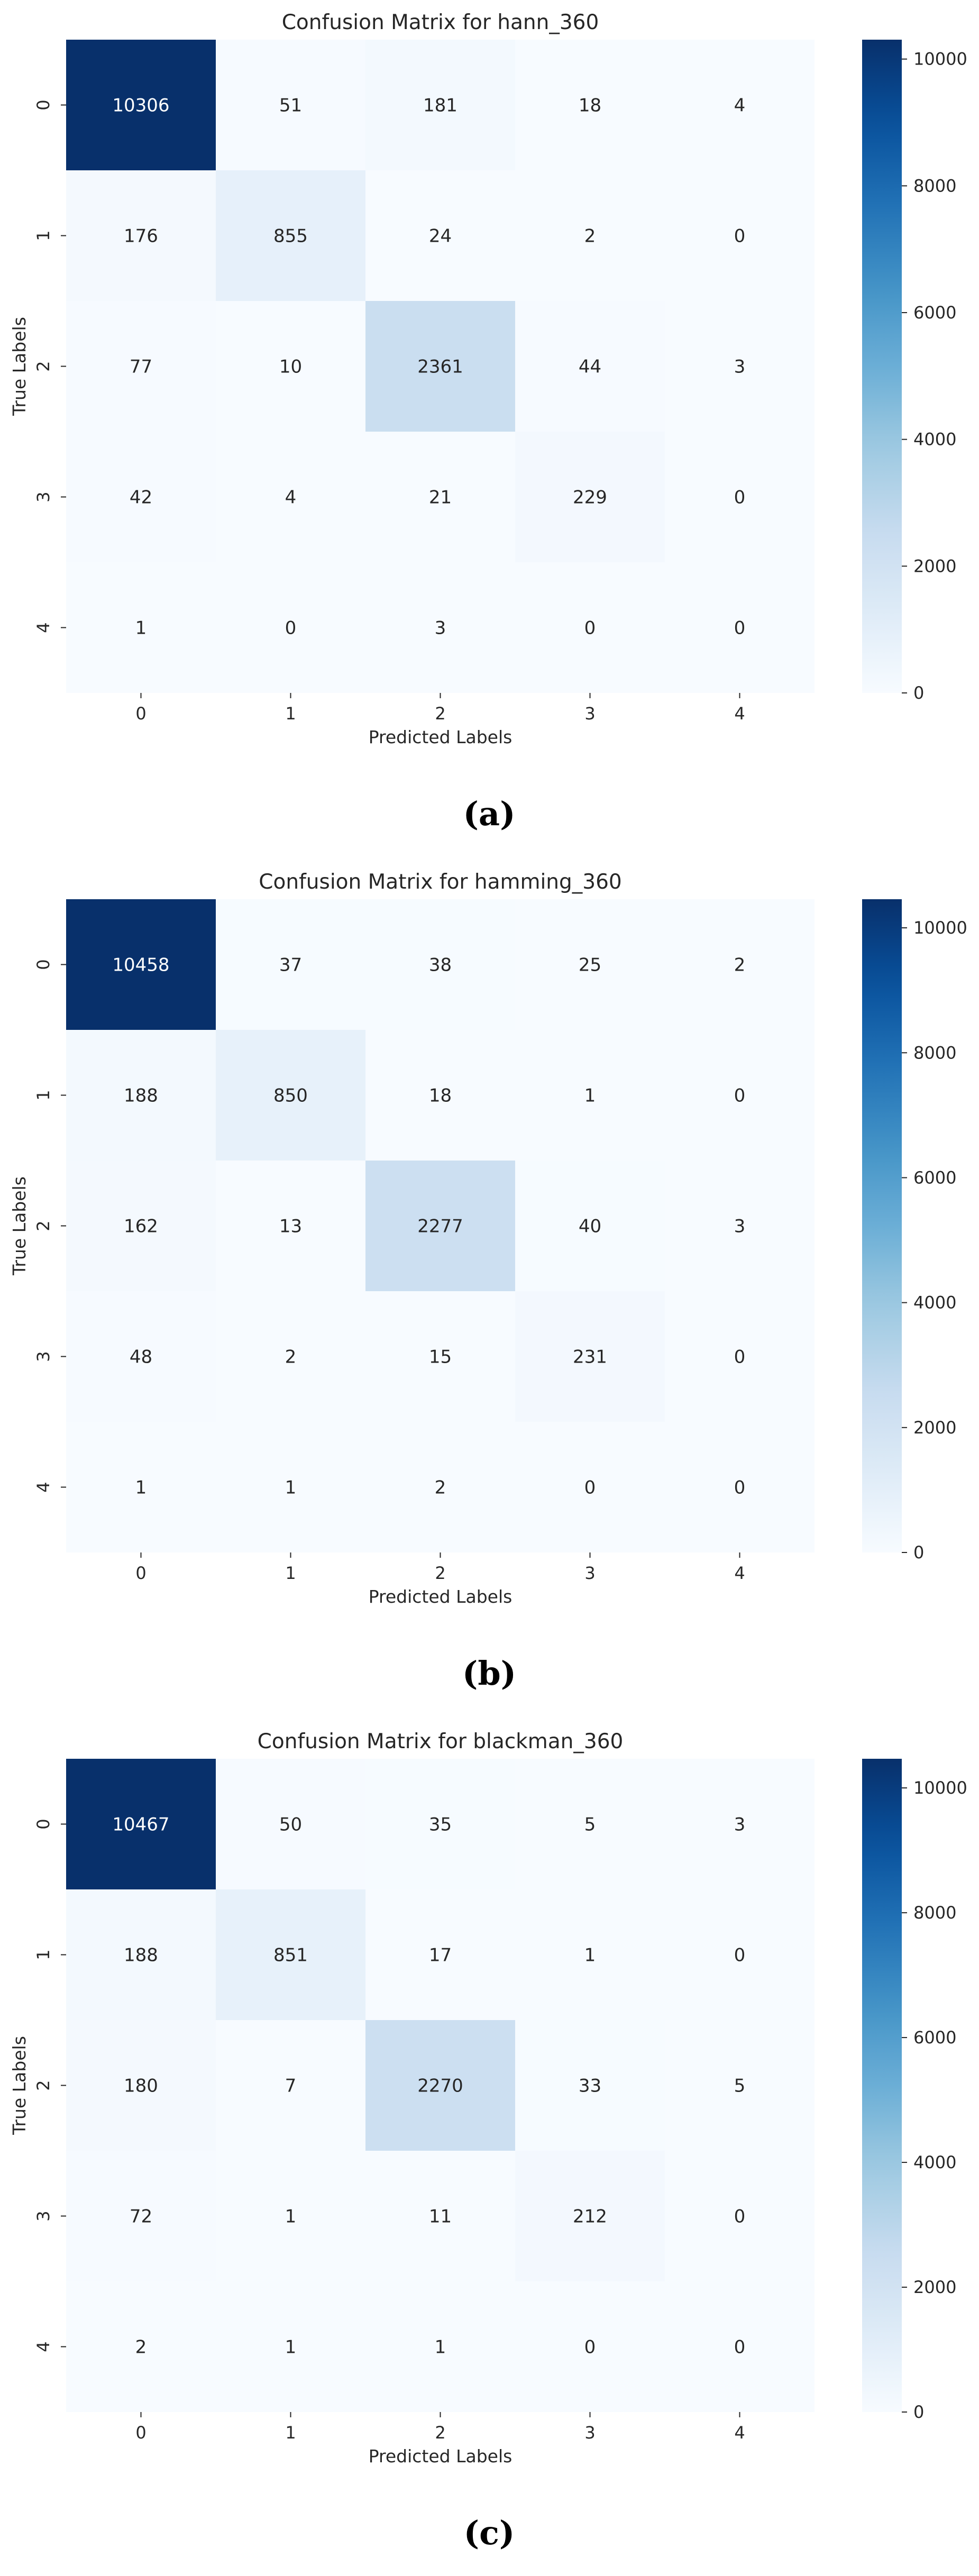 This screenshot has height=2576, width=979. I want to click on cell-value-label: 21, so click(440, 497).